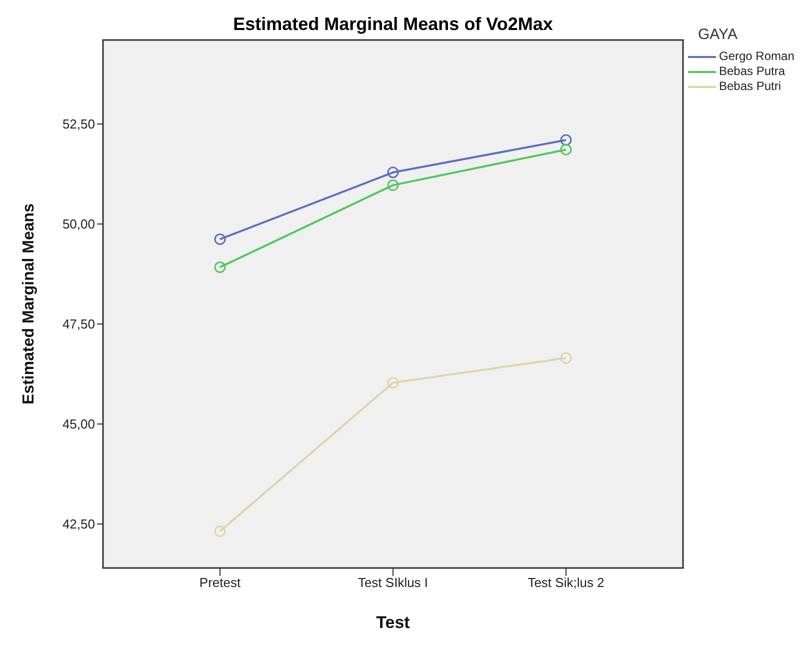 The image size is (808, 650). I want to click on y-tick-label: 45,00, so click(78, 424).